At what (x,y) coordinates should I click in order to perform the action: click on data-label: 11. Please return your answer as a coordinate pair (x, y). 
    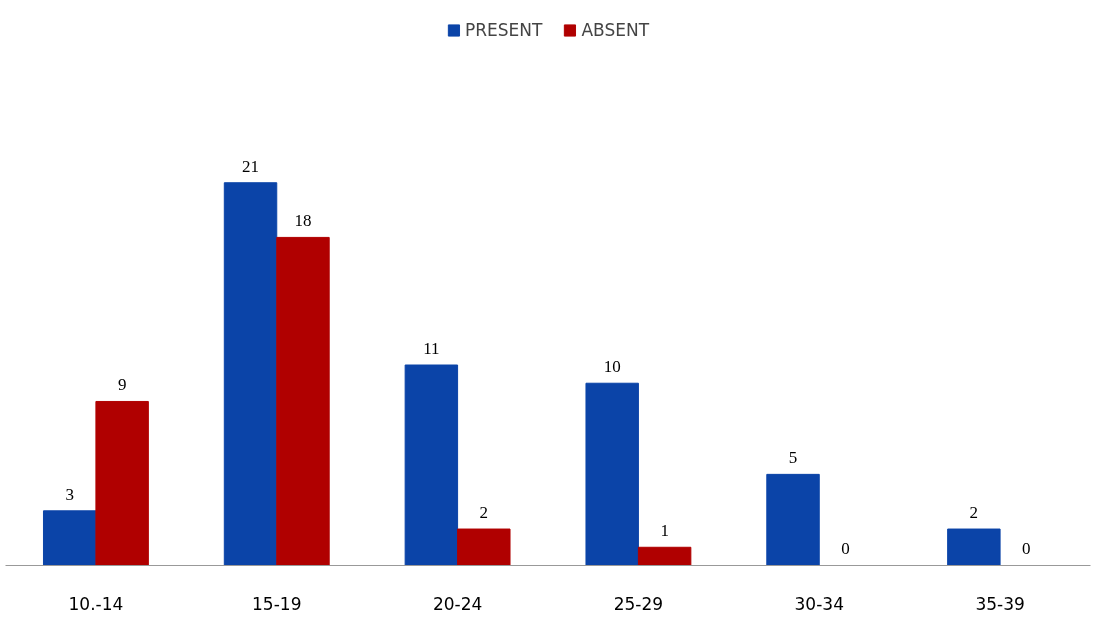
    Looking at the image, I should click on (431, 348).